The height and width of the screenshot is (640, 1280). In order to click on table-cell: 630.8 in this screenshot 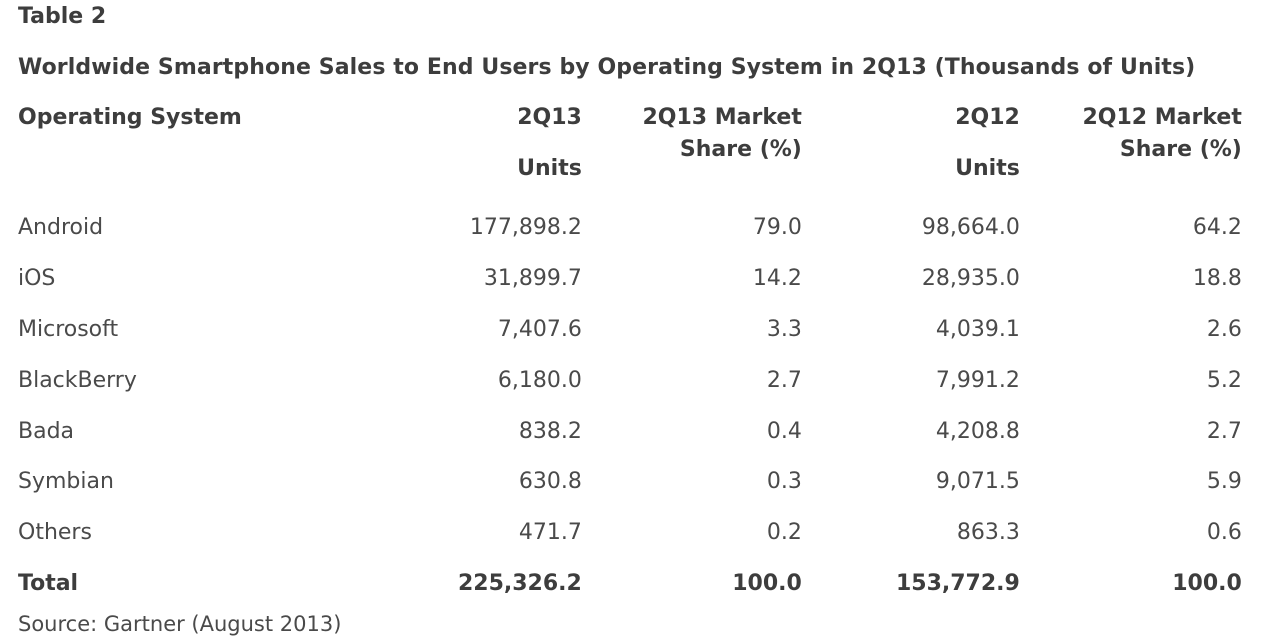, I will do `click(550, 482)`.